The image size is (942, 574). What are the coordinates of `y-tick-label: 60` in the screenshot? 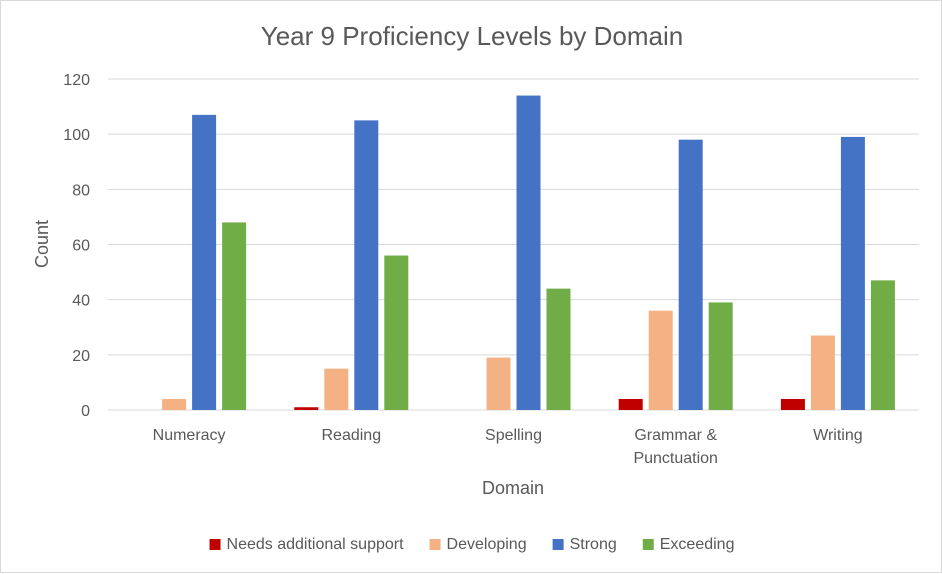 It's located at (81, 246).